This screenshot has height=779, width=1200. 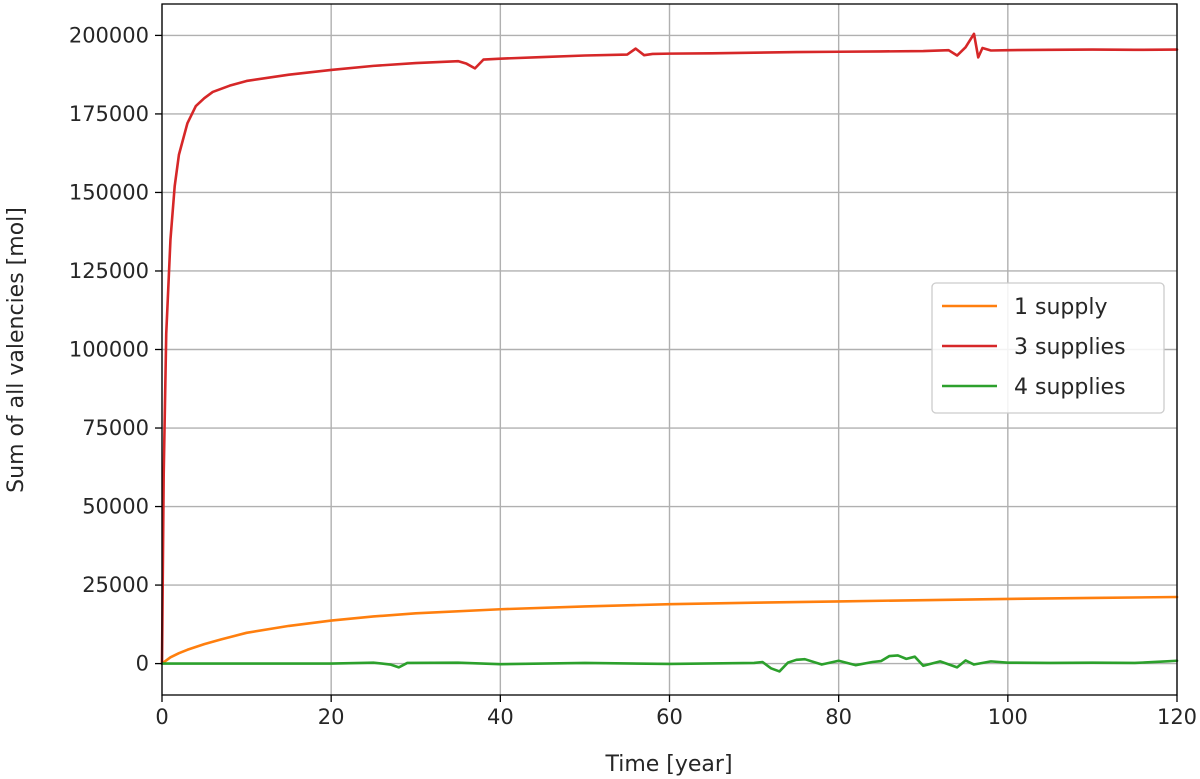 What do you see at coordinates (500, 717) in the screenshot?
I see `x-tick-label: 40` at bounding box center [500, 717].